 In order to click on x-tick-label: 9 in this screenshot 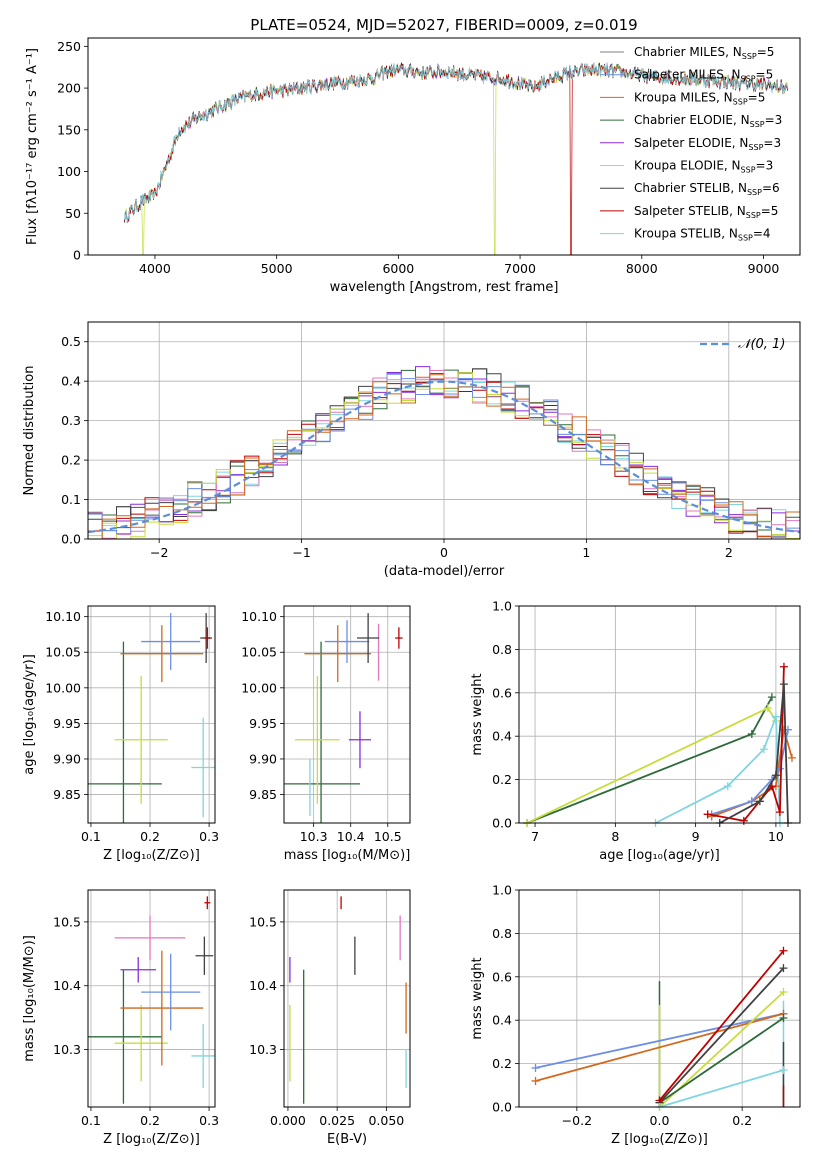, I will do `click(696, 836)`.